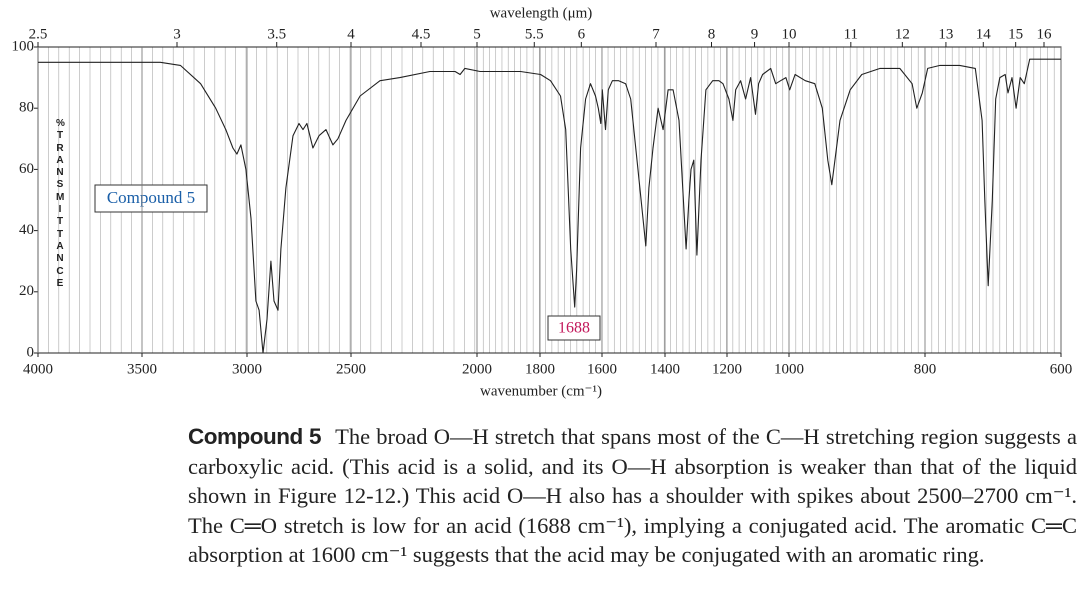 The height and width of the screenshot is (611, 1092). Describe the element at coordinates (945, 34) in the screenshot. I see `x2-tick-label: 13` at that location.